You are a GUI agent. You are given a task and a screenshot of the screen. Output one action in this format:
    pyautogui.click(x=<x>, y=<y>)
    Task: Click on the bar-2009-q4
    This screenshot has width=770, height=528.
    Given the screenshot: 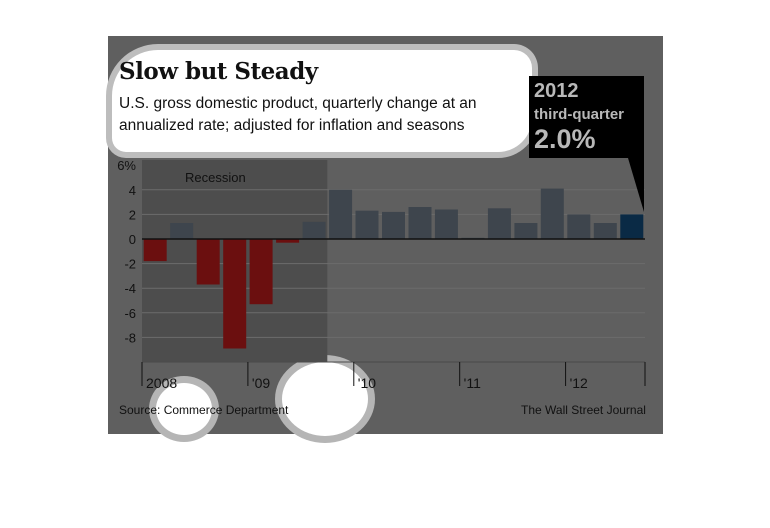 What is the action you would take?
    pyautogui.click(x=341, y=214)
    